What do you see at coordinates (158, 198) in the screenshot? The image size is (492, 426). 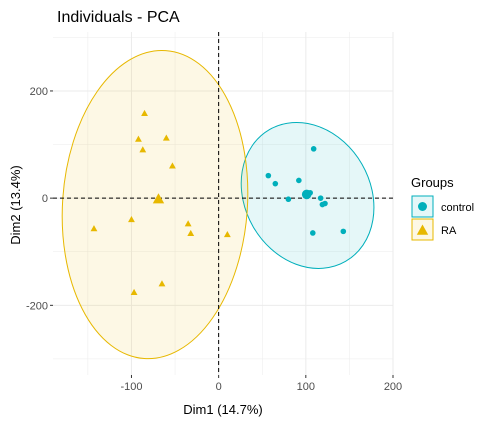 I see `centroid-ra` at bounding box center [158, 198].